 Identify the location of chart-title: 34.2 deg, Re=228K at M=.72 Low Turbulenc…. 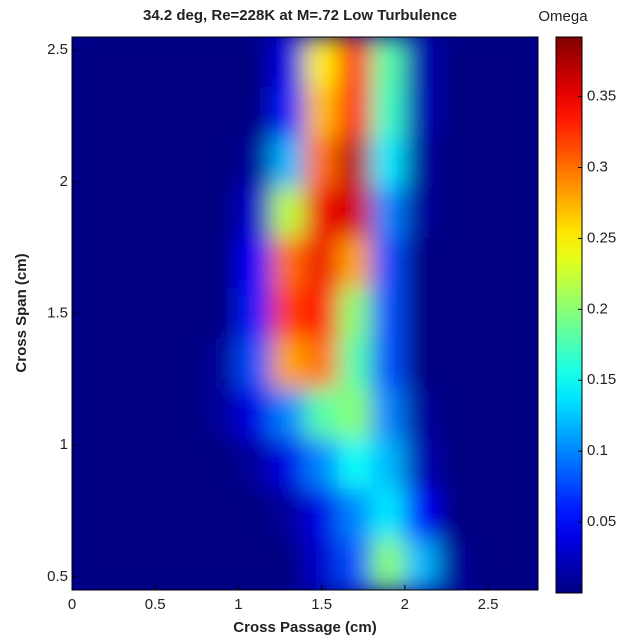
(300, 15).